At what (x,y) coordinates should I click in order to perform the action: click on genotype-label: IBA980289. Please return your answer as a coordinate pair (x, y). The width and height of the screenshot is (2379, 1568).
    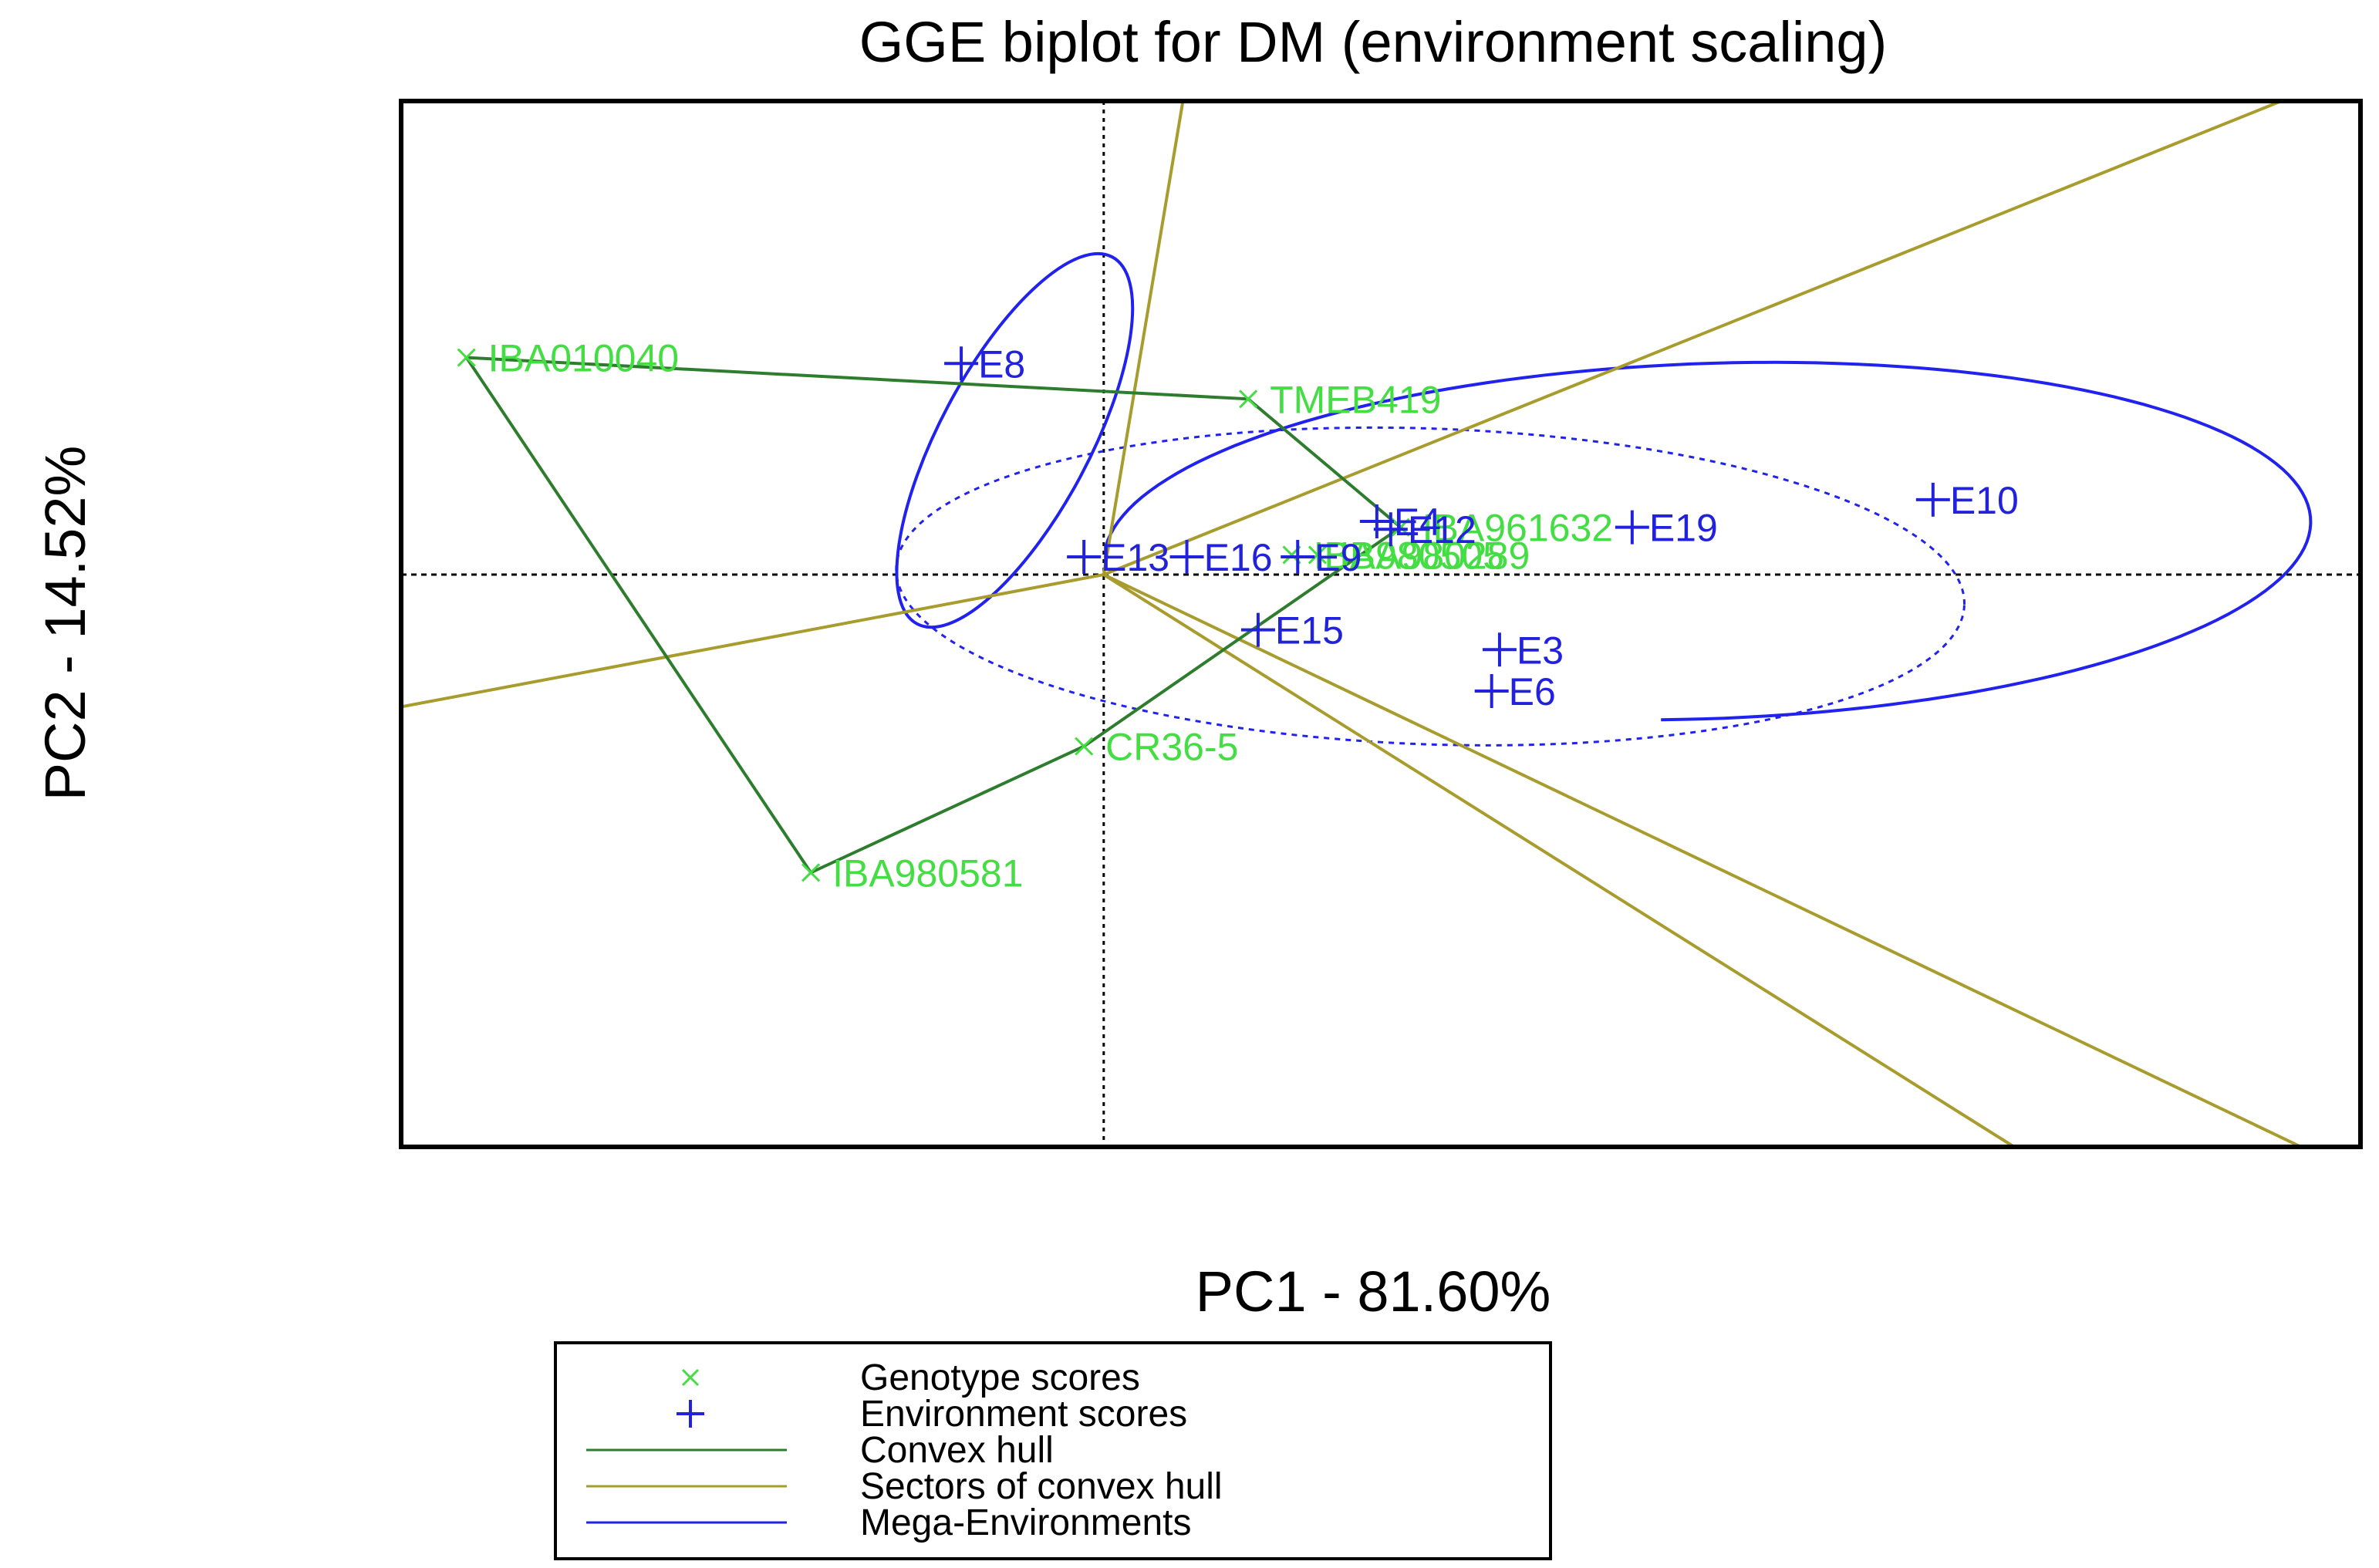
    Looking at the image, I should click on (1434, 556).